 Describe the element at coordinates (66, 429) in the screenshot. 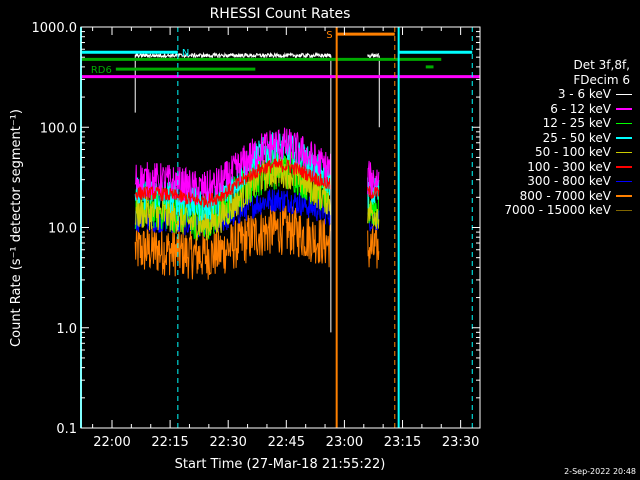

I see `y-tick-label-0: 0.1` at that location.